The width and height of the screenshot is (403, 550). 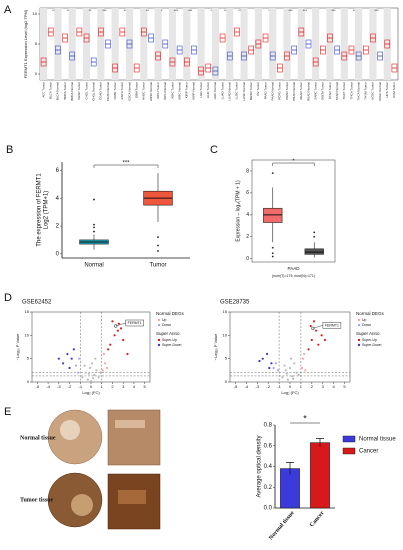 I want to click on x-tick-label: LUSC Normal, so click(x=244, y=91).